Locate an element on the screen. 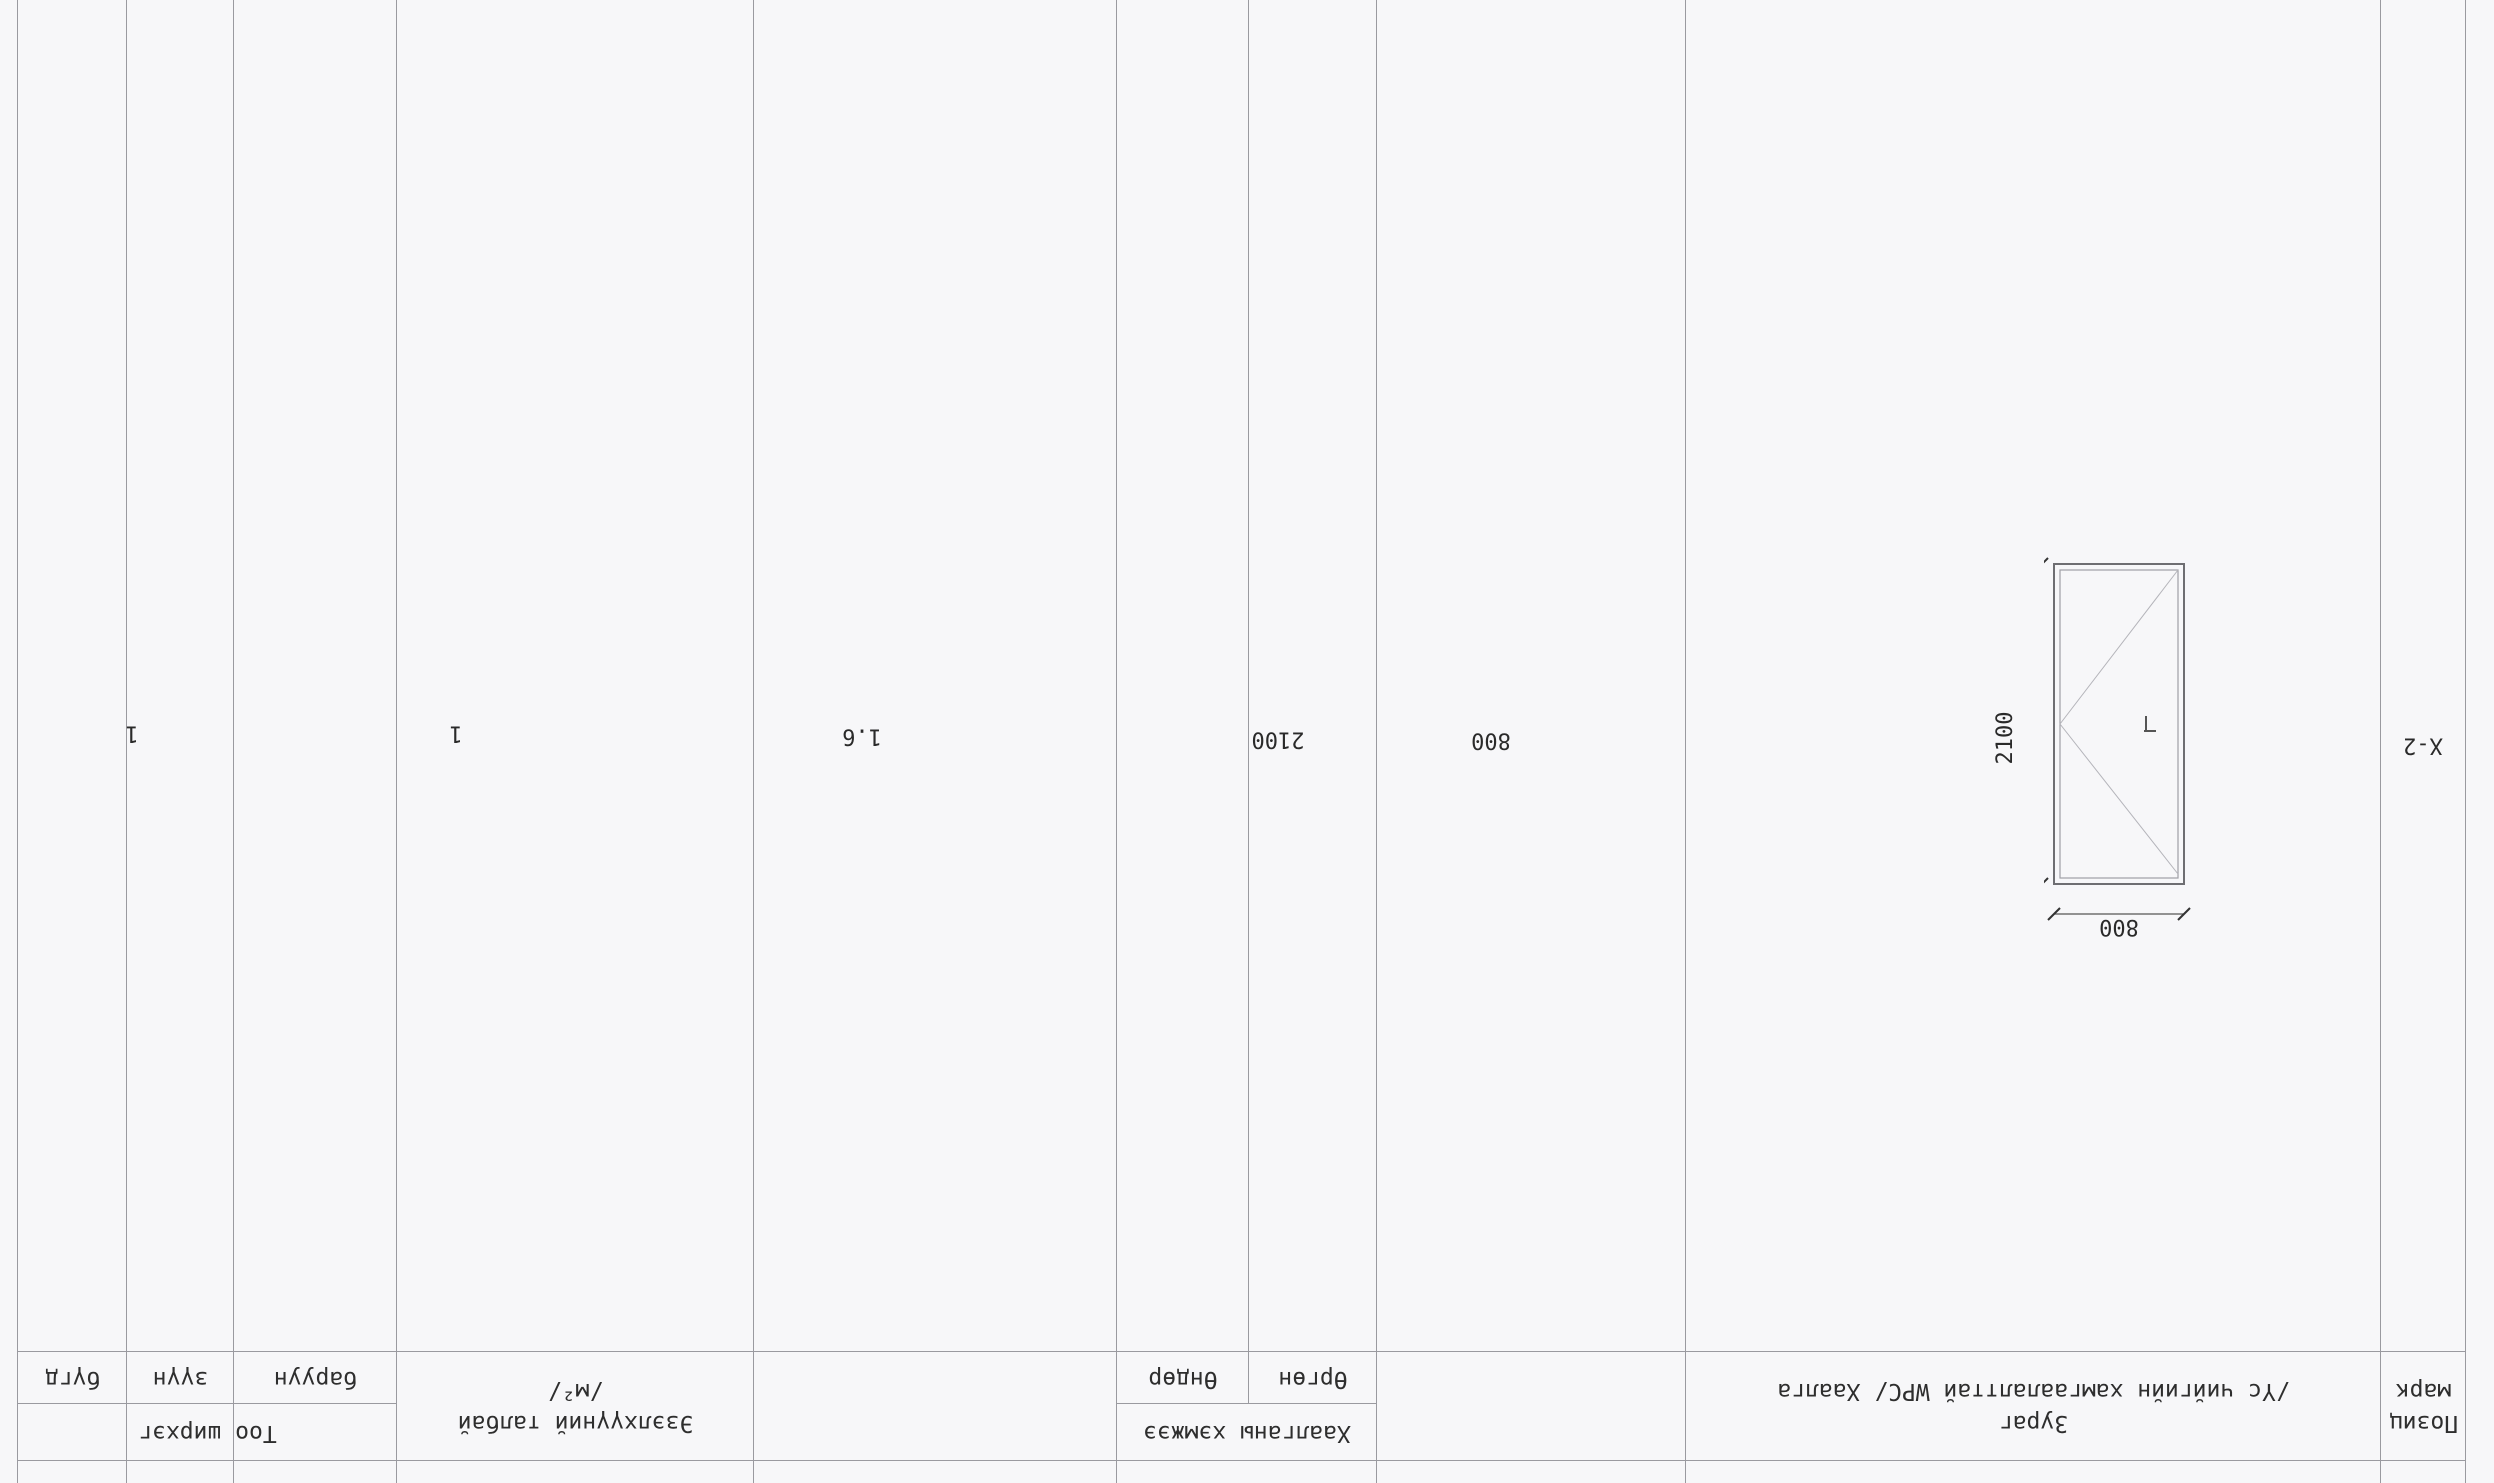  header-width-text: Өргөн is located at coordinates (1313, 1378).